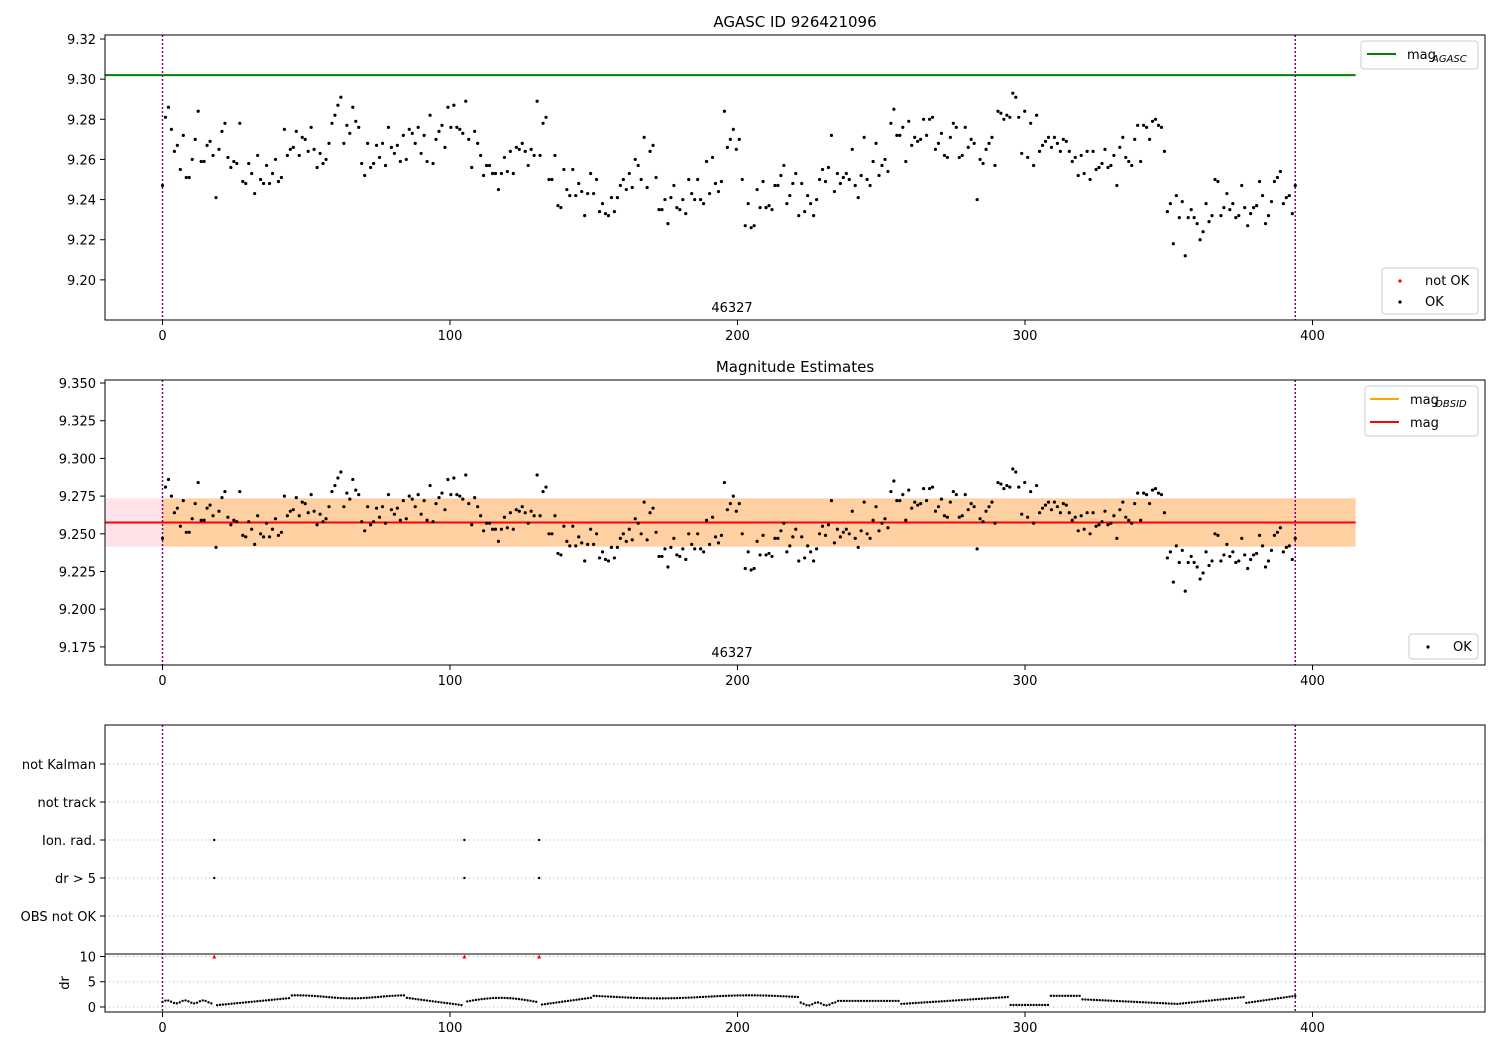 The width and height of the screenshot is (1500, 1050). What do you see at coordinates (77, 648) in the screenshot?
I see `p2-ytick-label-0: 9.175` at bounding box center [77, 648].